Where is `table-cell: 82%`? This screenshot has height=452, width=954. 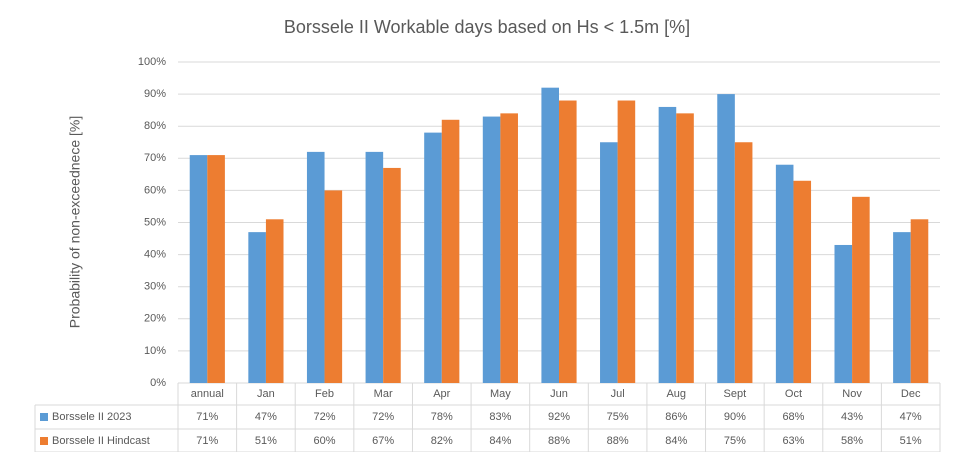
table-cell: 82% is located at coordinates (442, 441).